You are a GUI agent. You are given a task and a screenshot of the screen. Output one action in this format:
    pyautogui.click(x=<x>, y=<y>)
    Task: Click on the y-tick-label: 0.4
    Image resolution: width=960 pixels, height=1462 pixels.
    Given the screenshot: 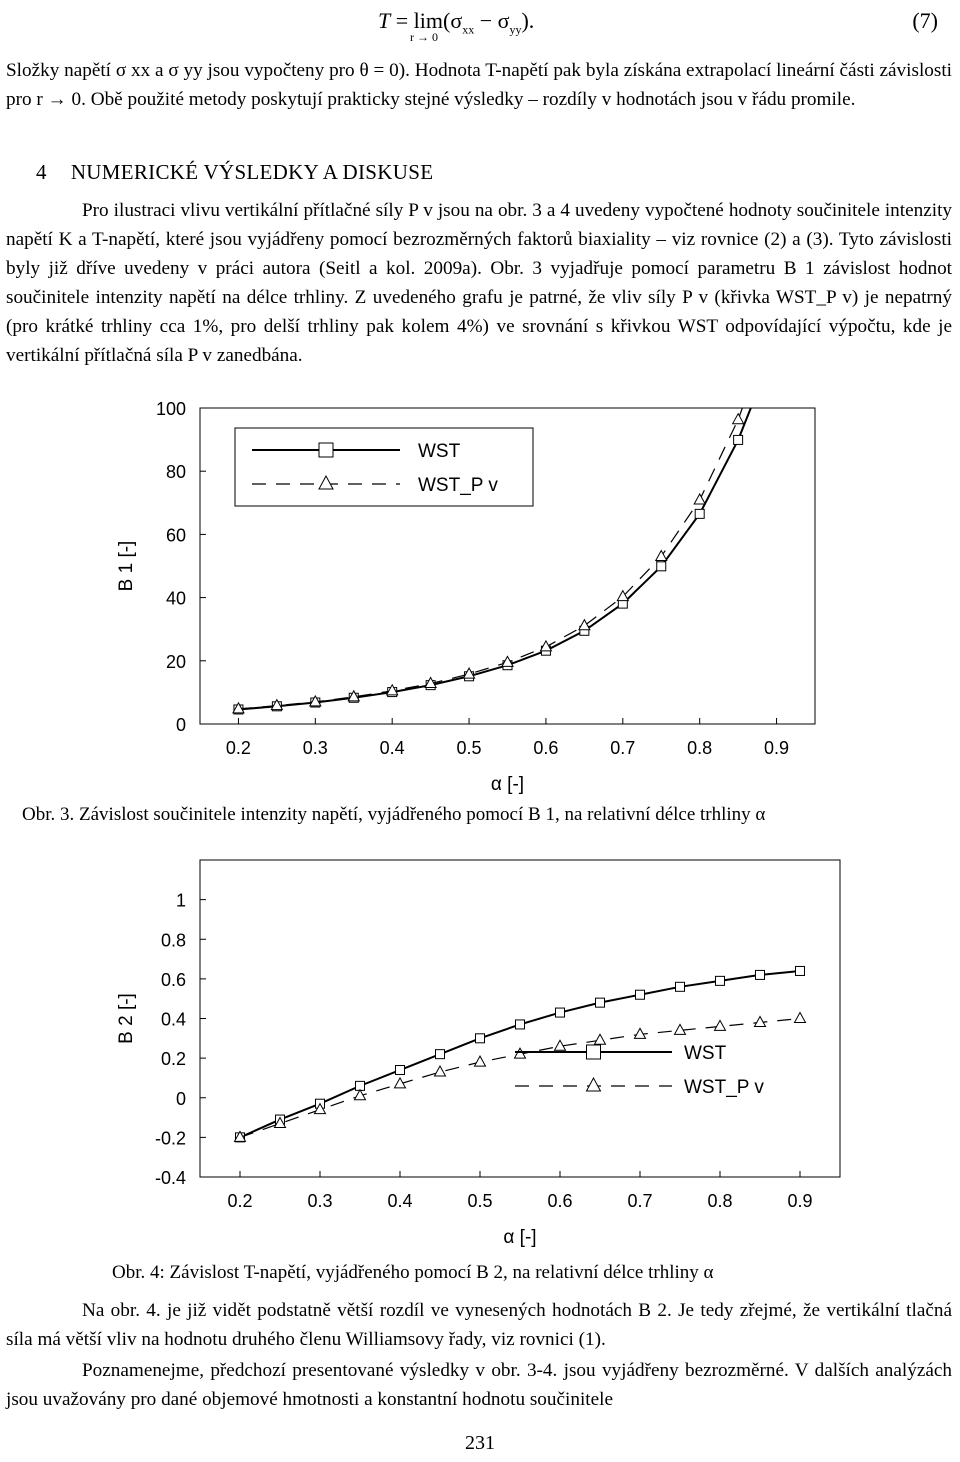 What is the action you would take?
    pyautogui.click(x=173, y=1020)
    